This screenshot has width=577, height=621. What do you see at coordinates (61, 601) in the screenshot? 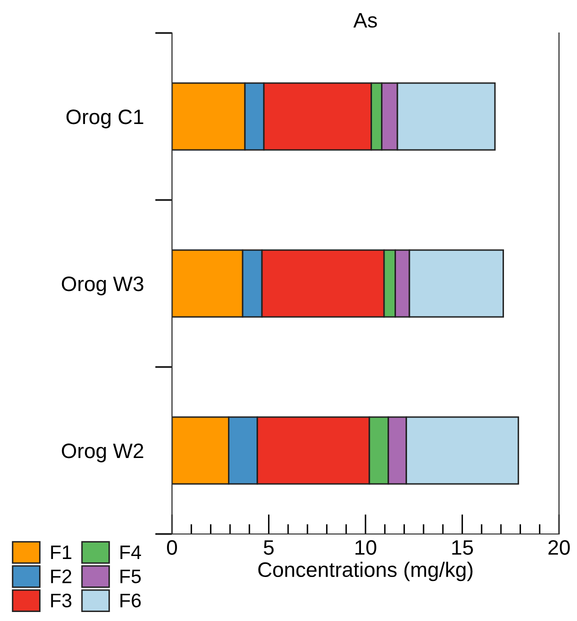
I see `legend-label: F3` at bounding box center [61, 601].